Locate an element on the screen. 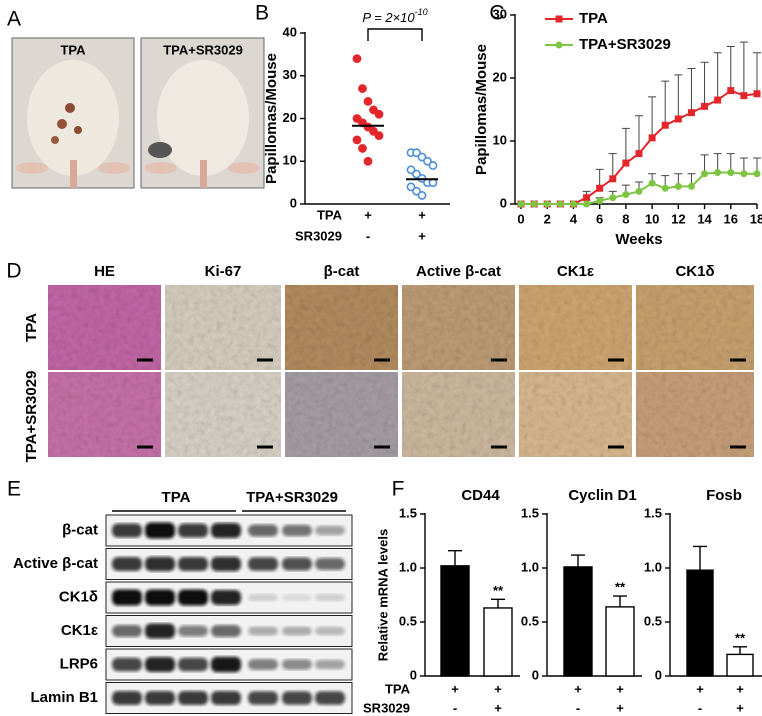 The height and width of the screenshot is (716, 762). group-label: TPA+SR3029 is located at coordinates (292, 497).